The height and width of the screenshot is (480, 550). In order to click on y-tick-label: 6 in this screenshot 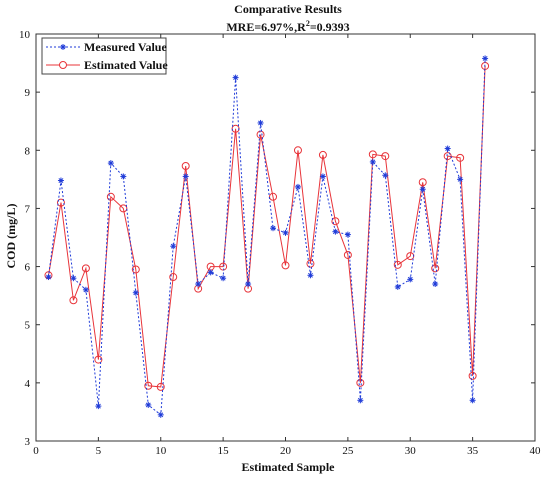, I will do `click(28, 268)`.